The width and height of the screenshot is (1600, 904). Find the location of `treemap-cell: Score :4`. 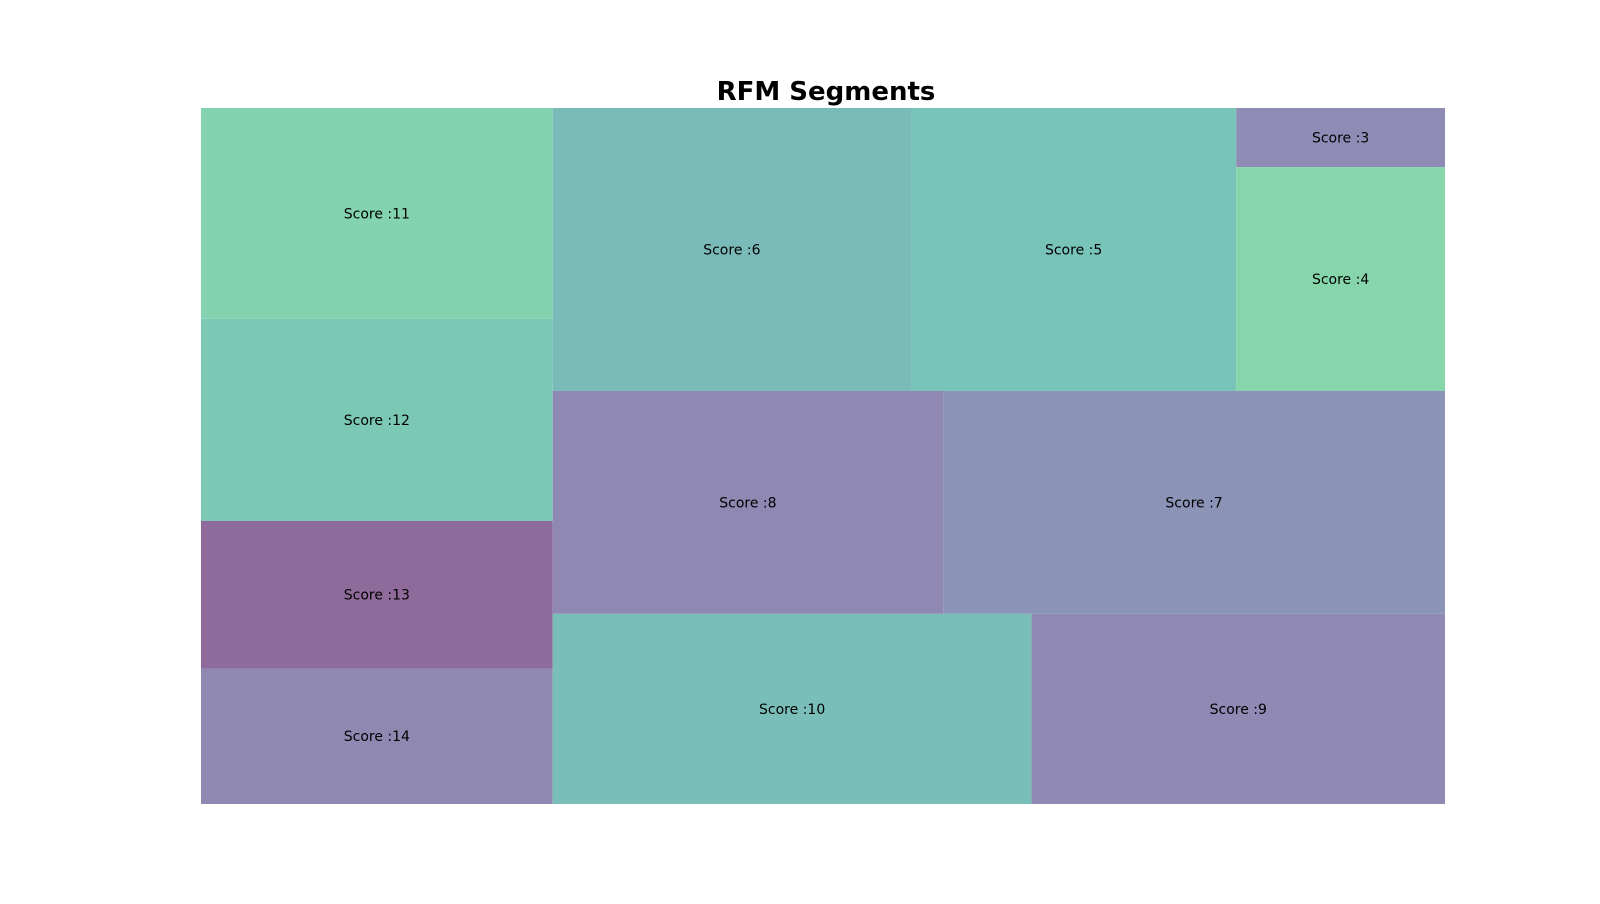

treemap-cell: Score :4 is located at coordinates (1340, 279).